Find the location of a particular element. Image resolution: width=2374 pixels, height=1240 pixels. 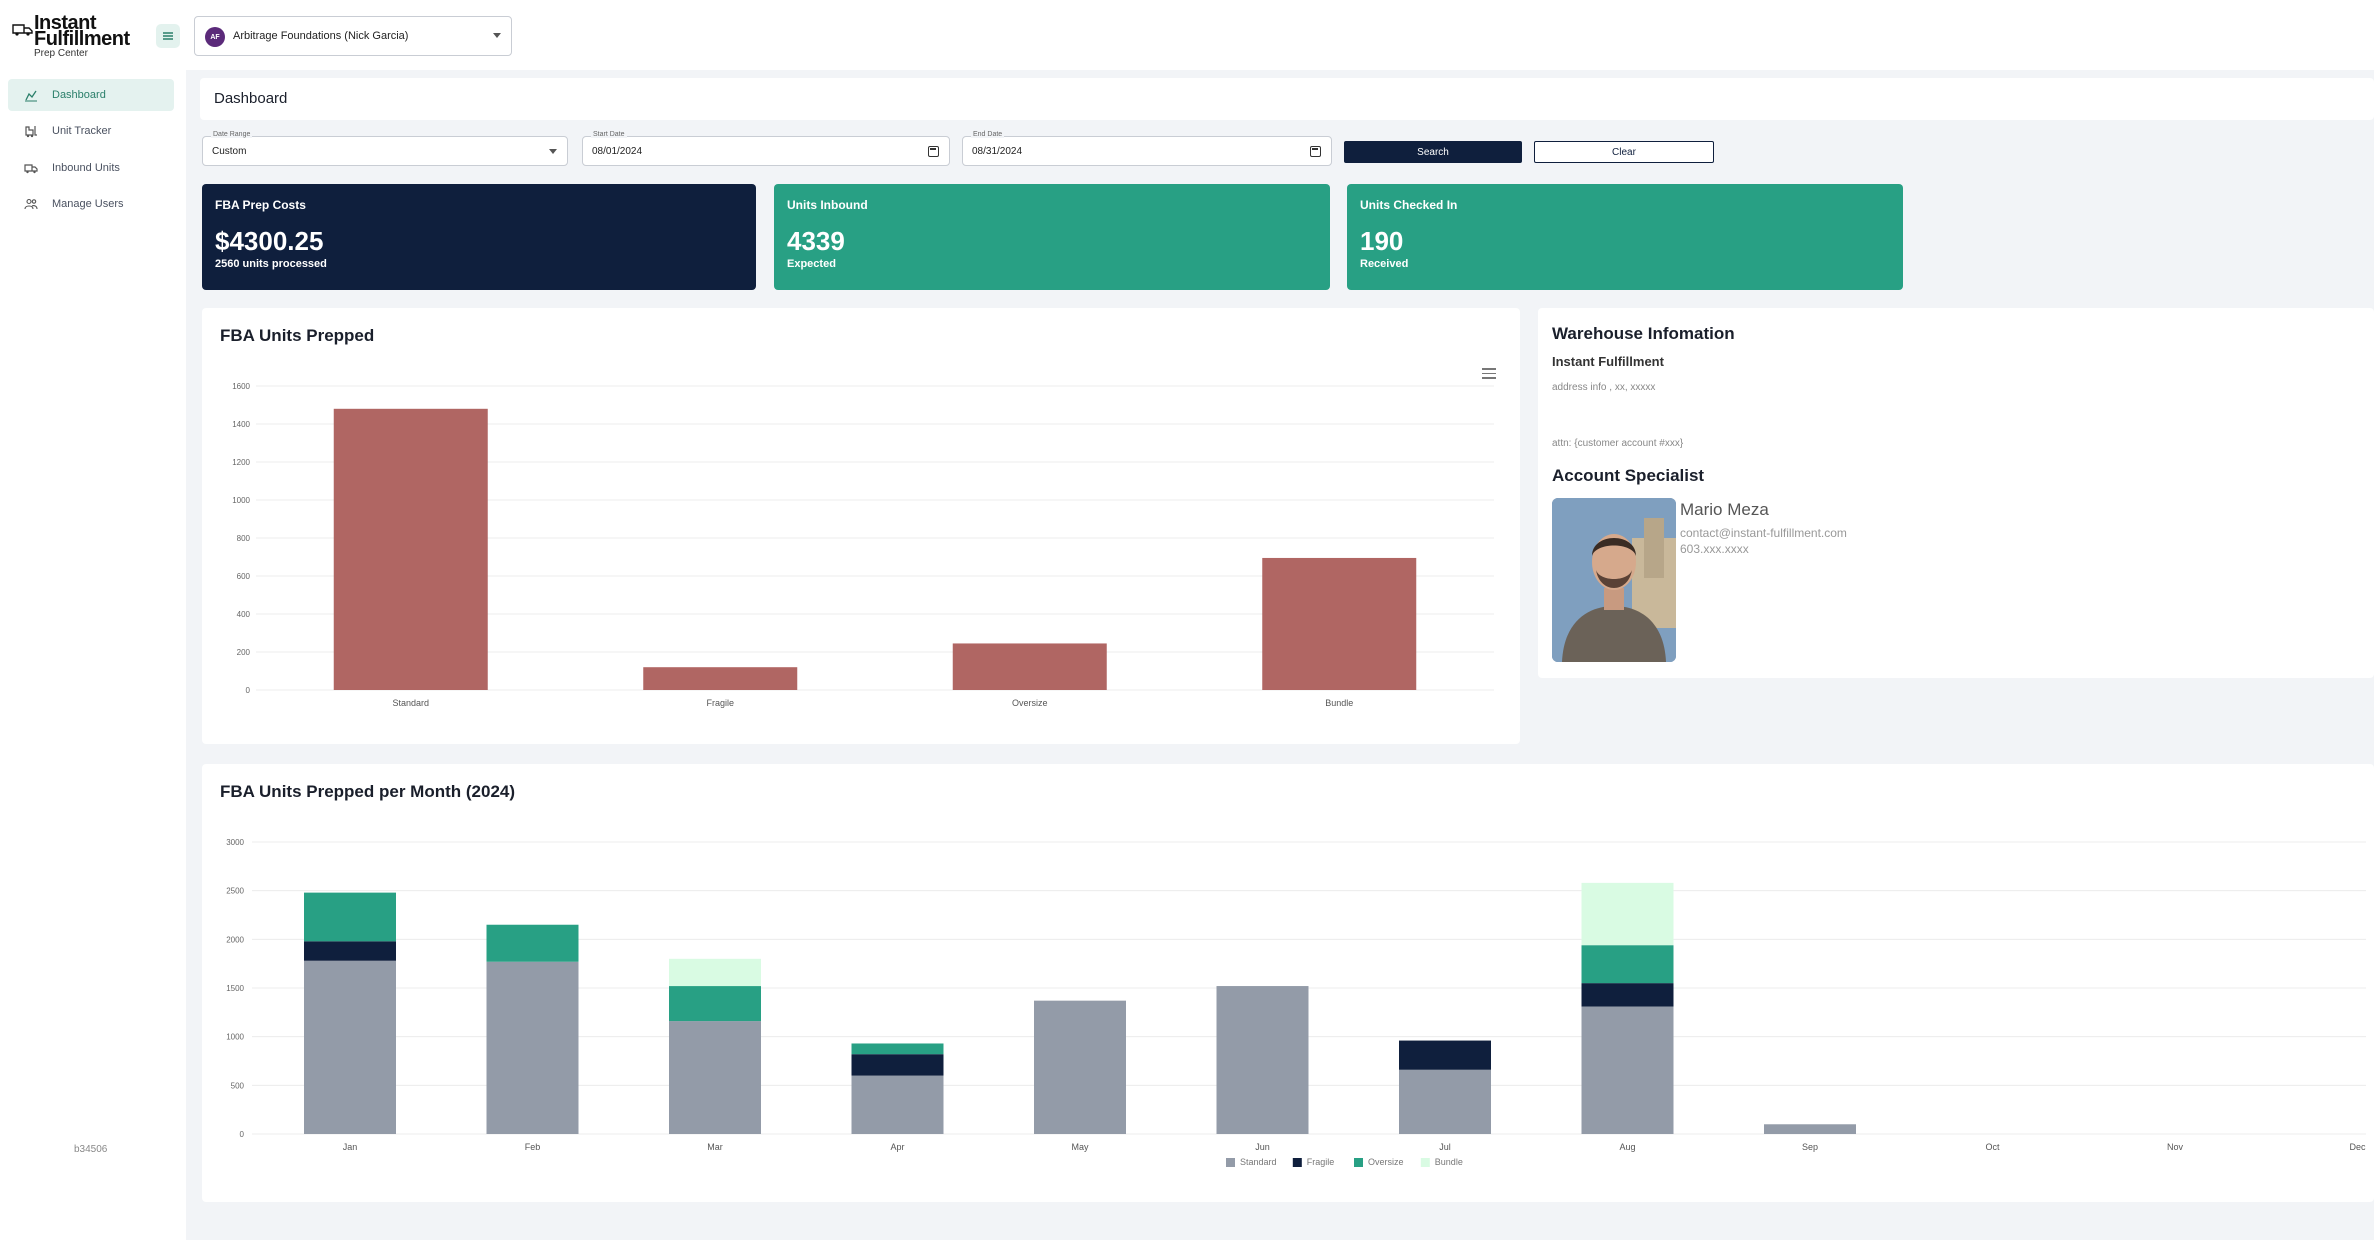

stat-value: 4339 is located at coordinates (816, 241).